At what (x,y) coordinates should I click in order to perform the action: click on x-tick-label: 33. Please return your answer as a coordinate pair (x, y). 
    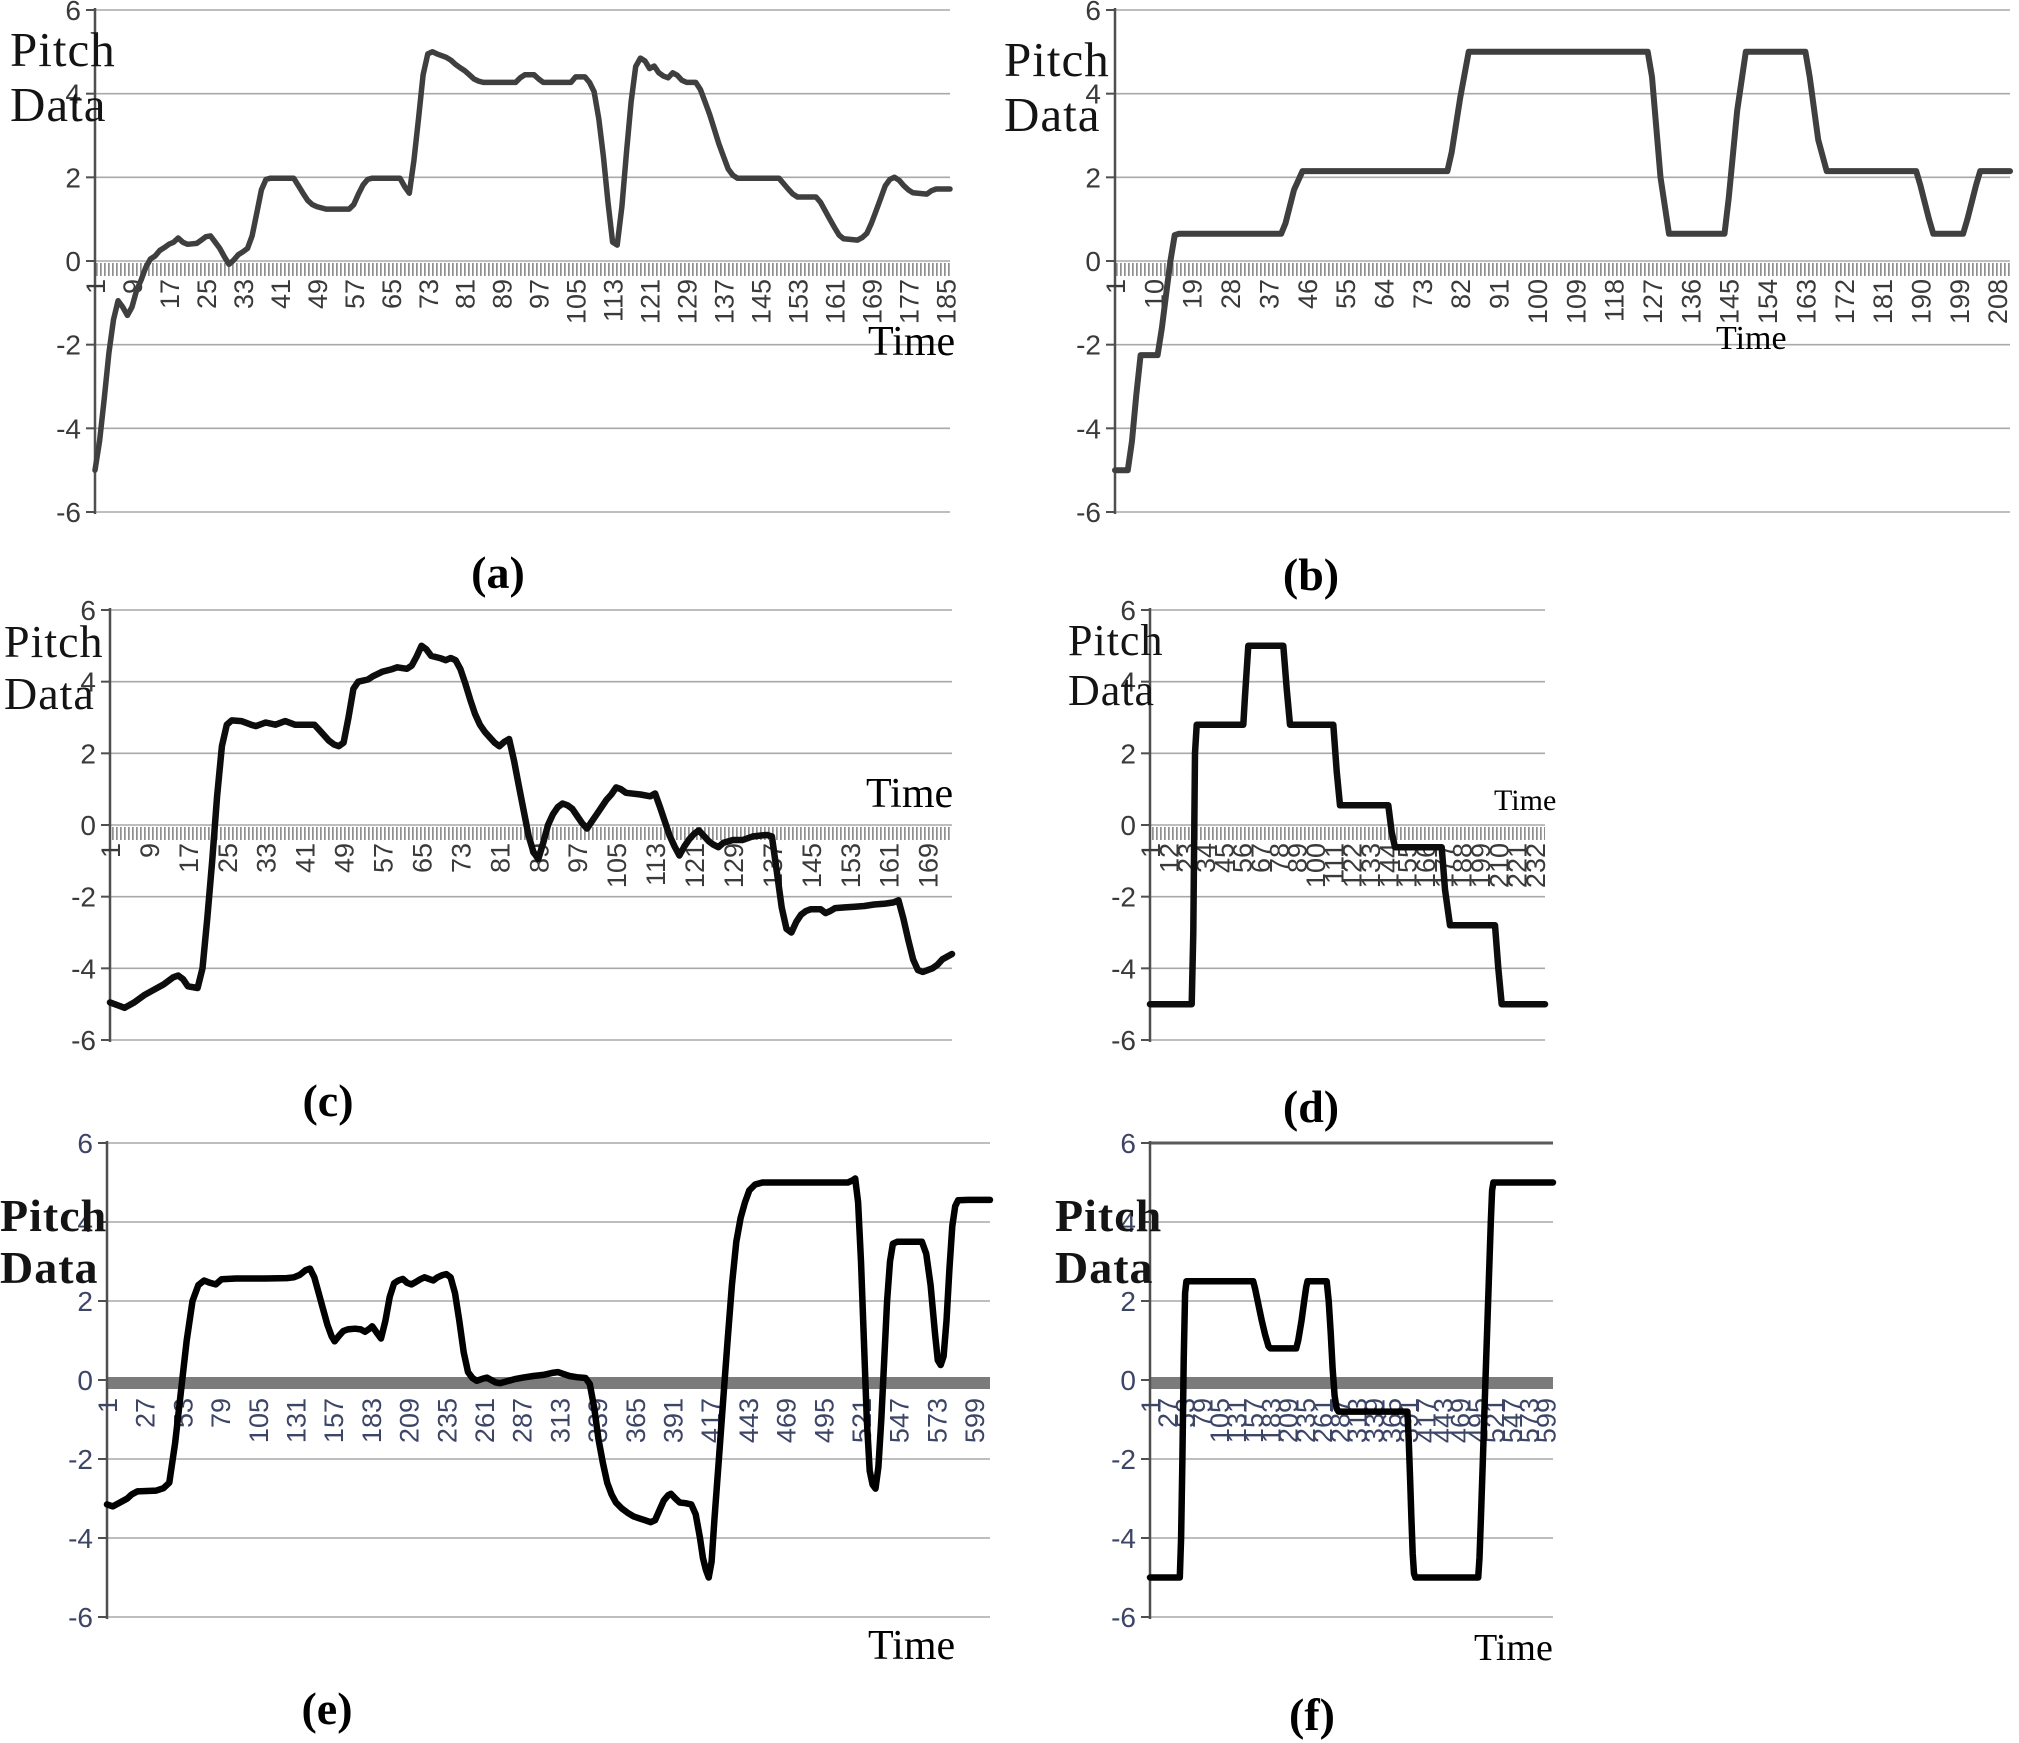
    Looking at the image, I should click on (244, 294).